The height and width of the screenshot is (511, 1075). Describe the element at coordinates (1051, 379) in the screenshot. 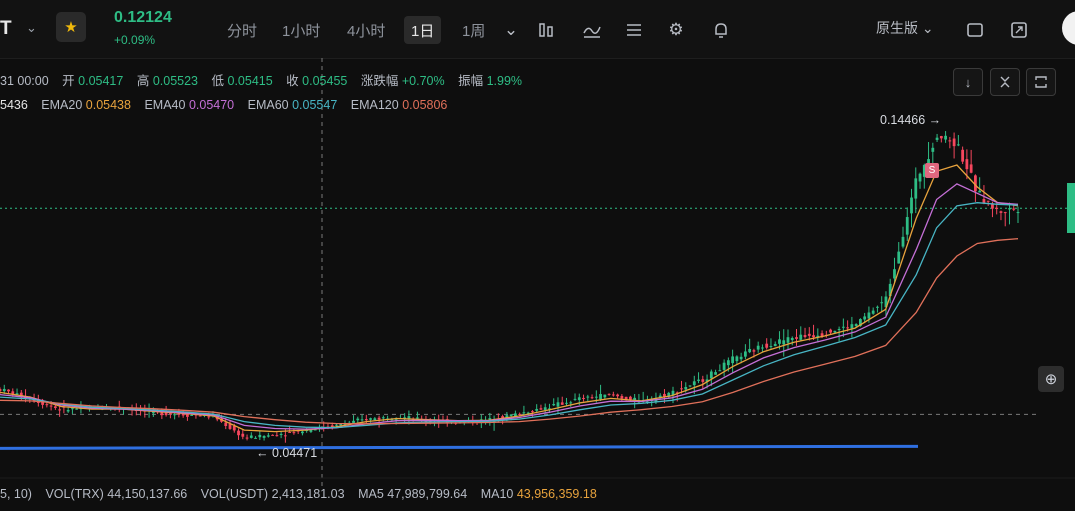

I see `plus-icon: ⊕` at that location.